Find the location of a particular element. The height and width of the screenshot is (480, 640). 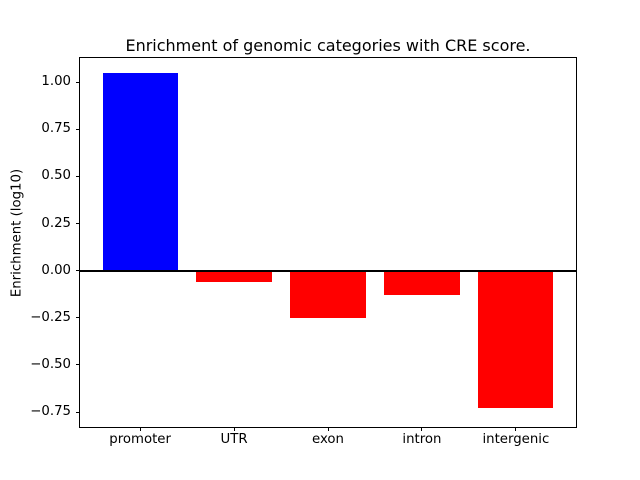

y-tick-label: 0.50 is located at coordinates (56, 176).